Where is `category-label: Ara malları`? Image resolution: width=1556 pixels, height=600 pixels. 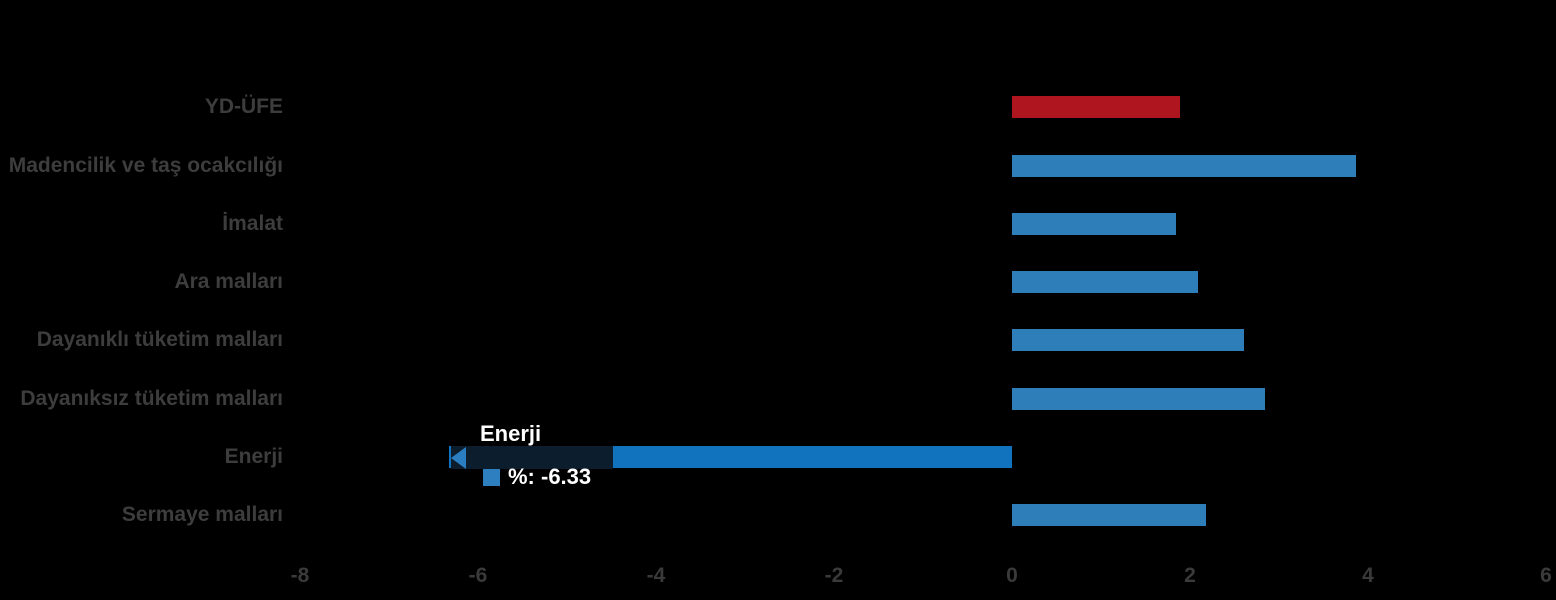
category-label: Ara malları is located at coordinates (228, 282).